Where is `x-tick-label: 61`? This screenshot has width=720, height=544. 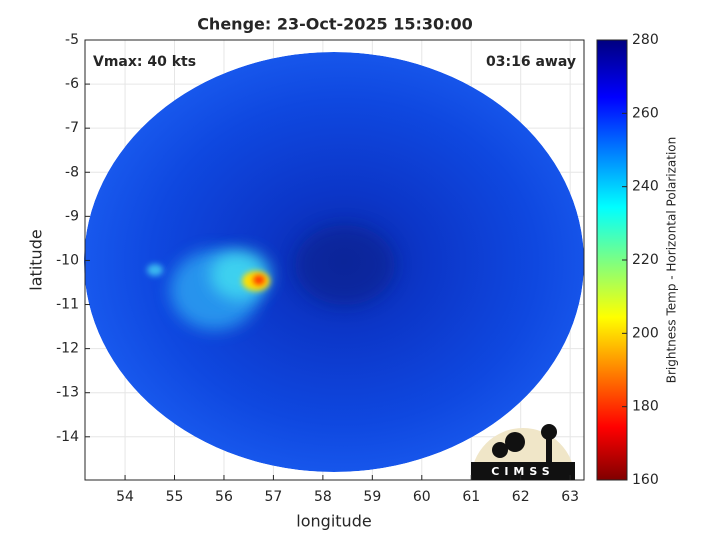
x-tick-label: 61 is located at coordinates (471, 497).